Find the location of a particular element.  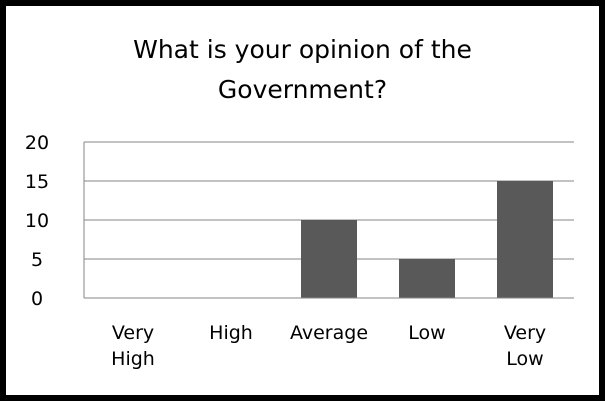

x-tick-label-very-high: Very High is located at coordinates (133, 346).